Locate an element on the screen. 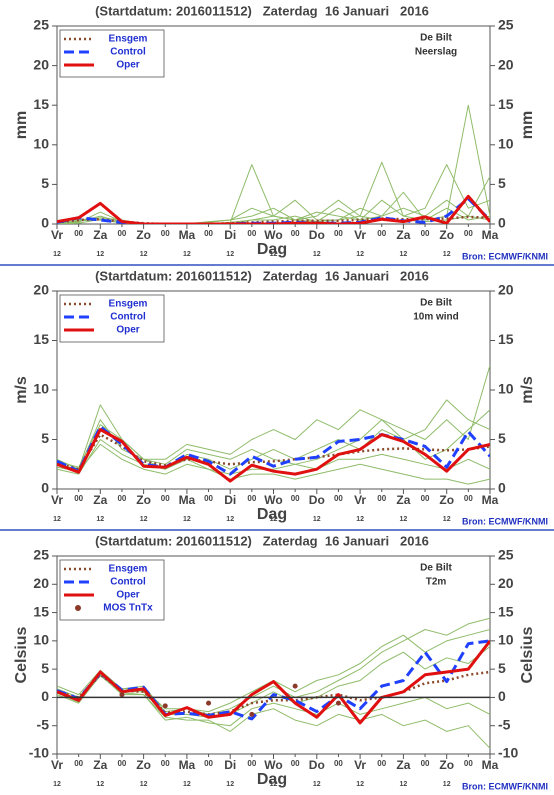 The width and height of the screenshot is (554, 795). y2-tick-label: 25 is located at coordinates (506, 25).